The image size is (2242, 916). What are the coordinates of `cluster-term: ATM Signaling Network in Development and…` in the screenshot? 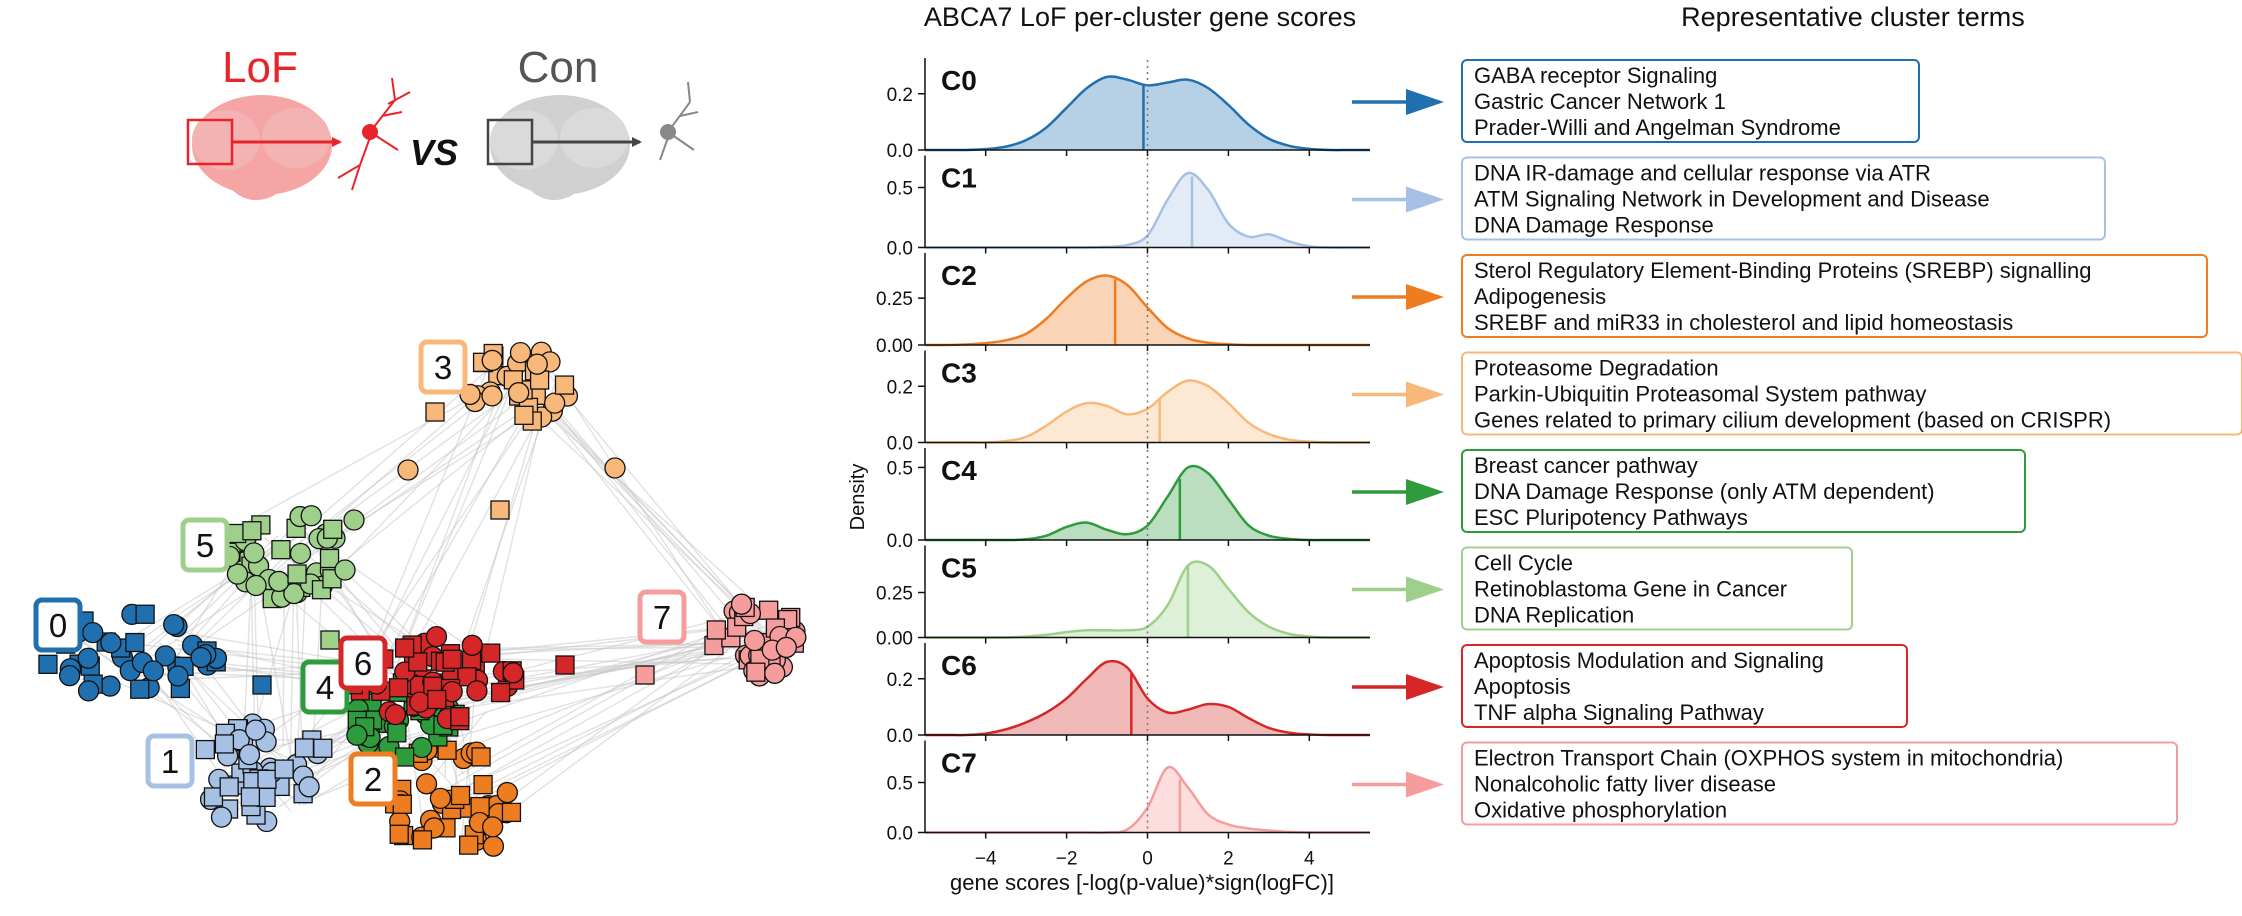 It's located at (1732, 199).